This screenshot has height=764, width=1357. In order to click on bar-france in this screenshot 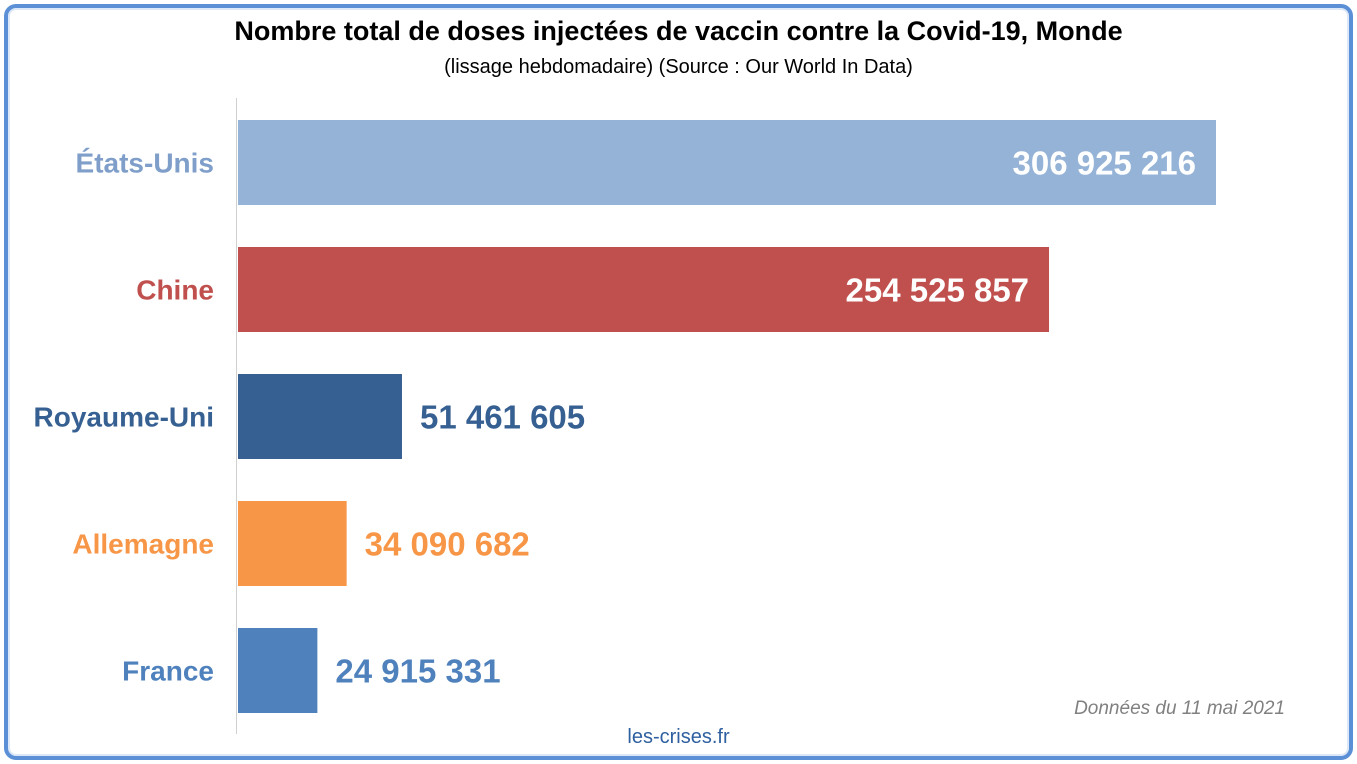, I will do `click(278, 670)`.